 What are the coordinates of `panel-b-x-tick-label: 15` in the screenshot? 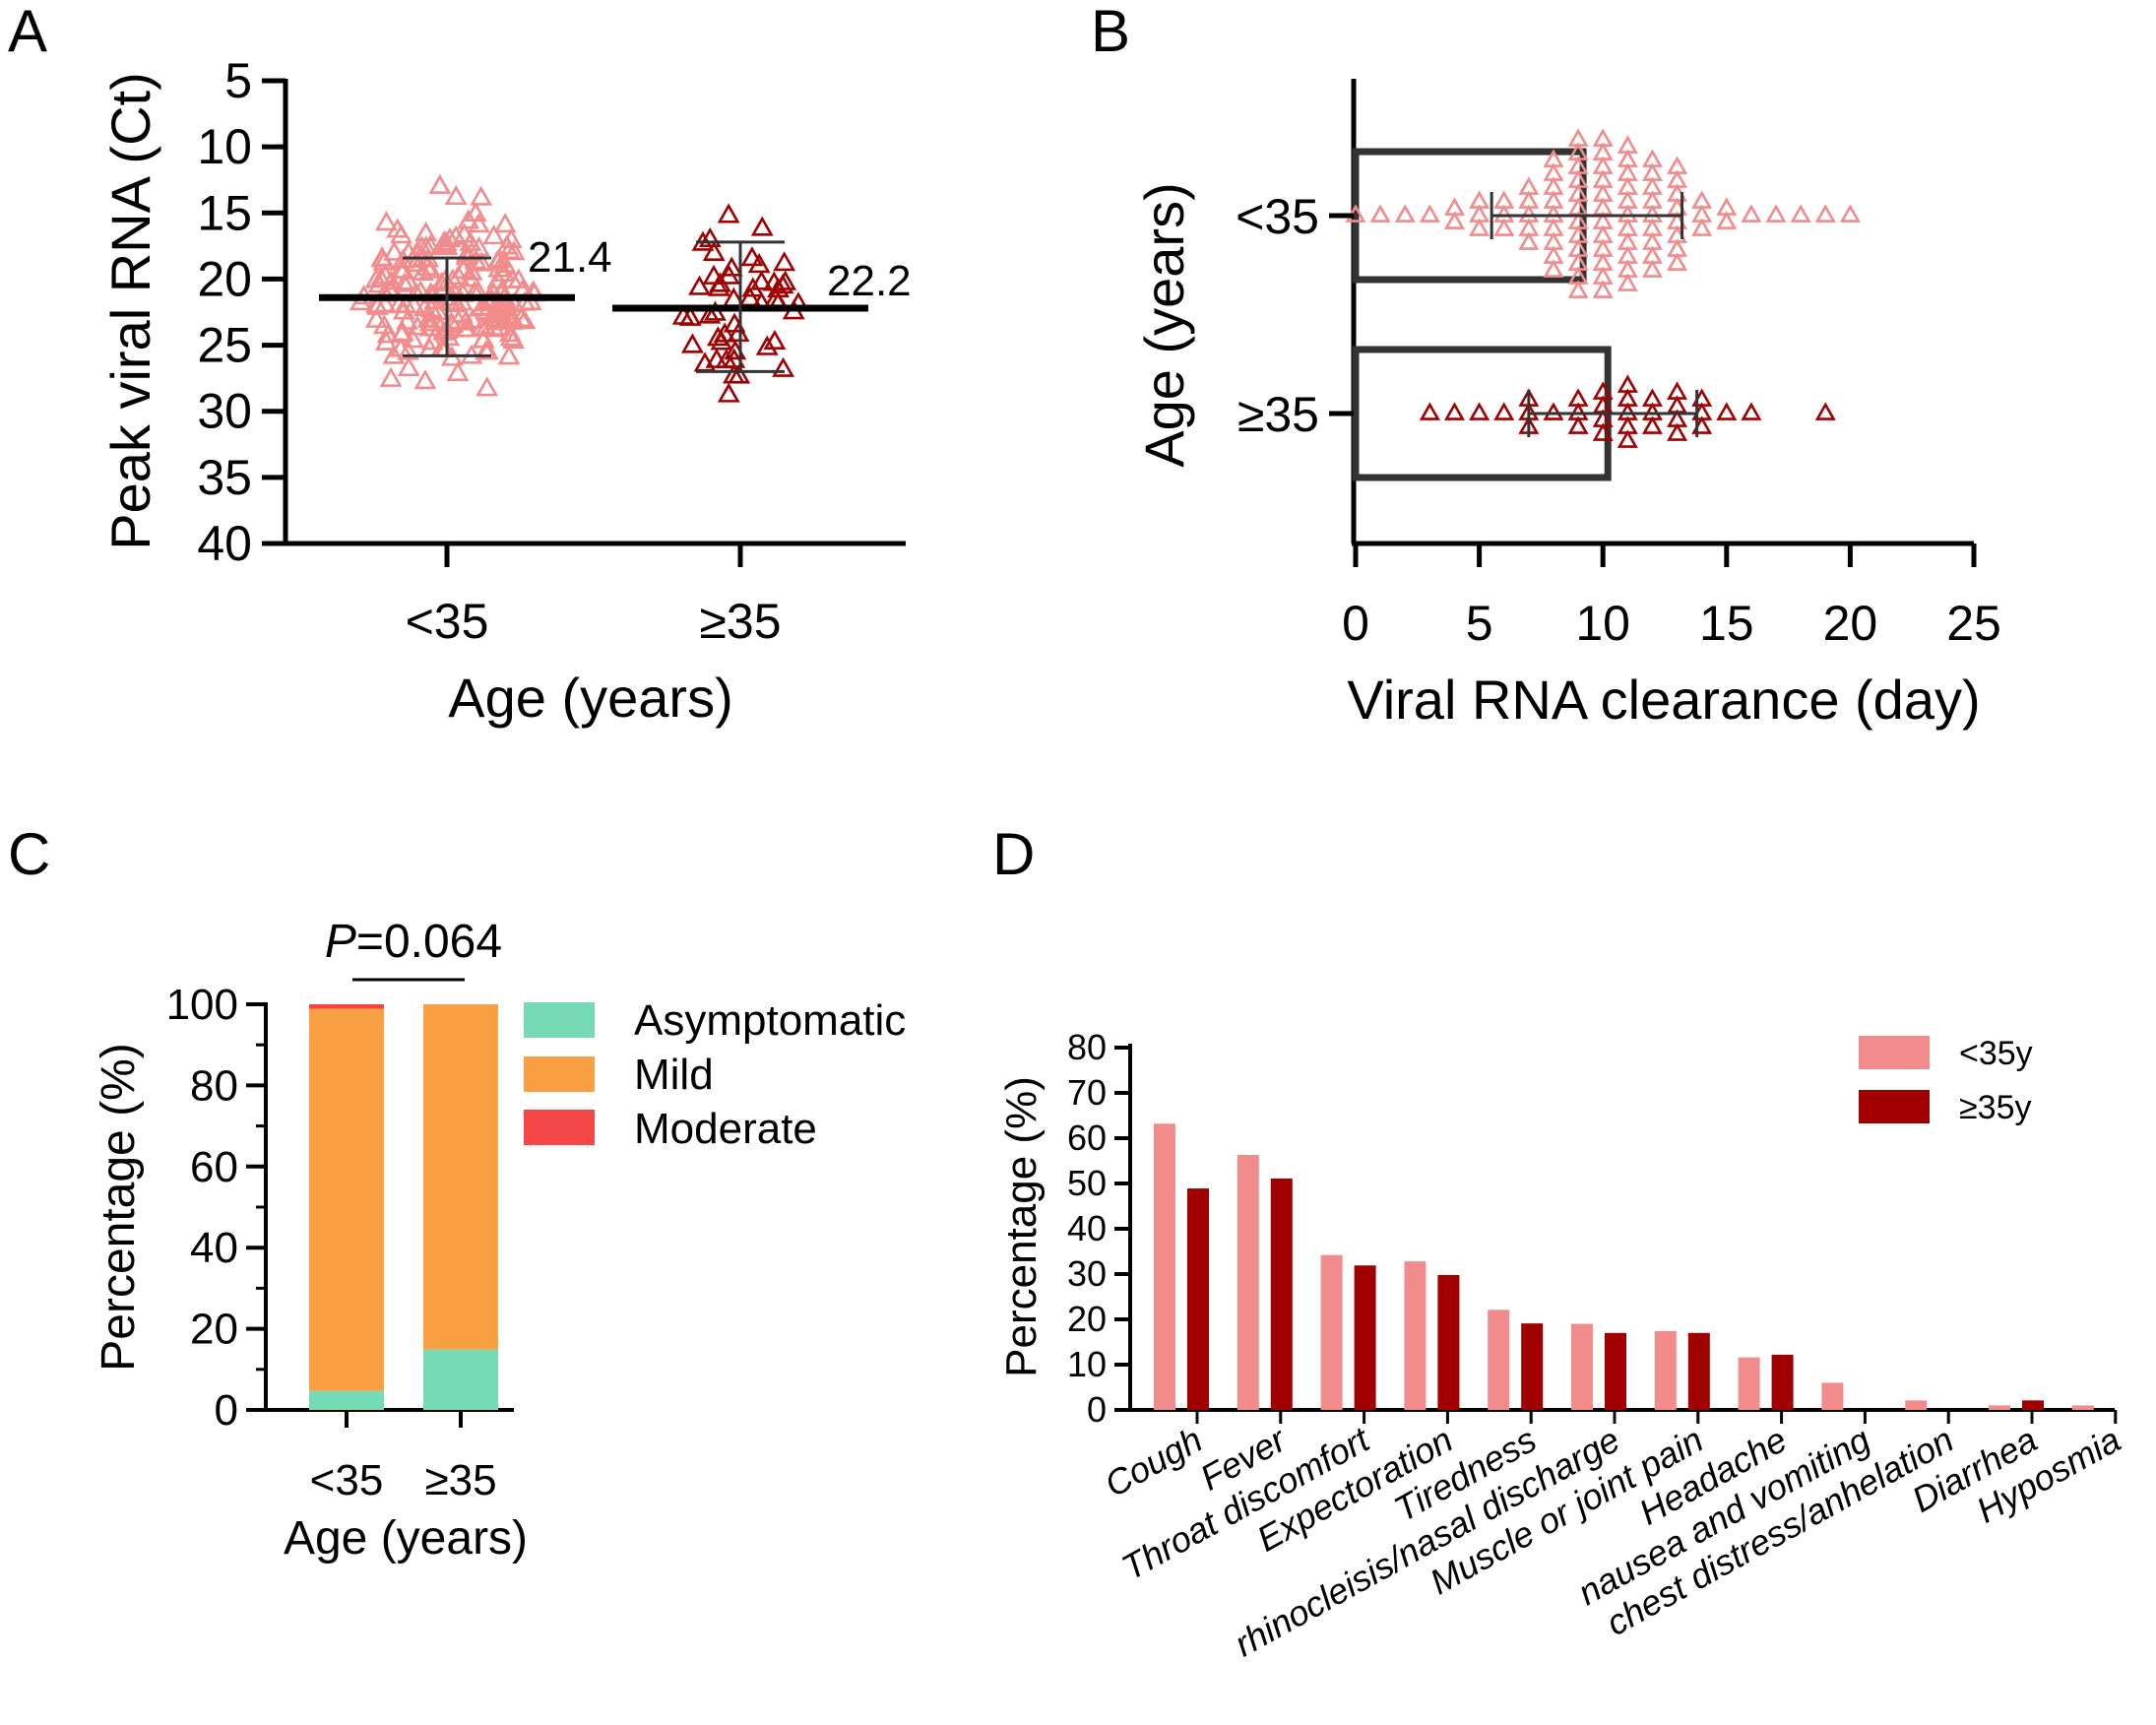 It's located at (1727, 623).